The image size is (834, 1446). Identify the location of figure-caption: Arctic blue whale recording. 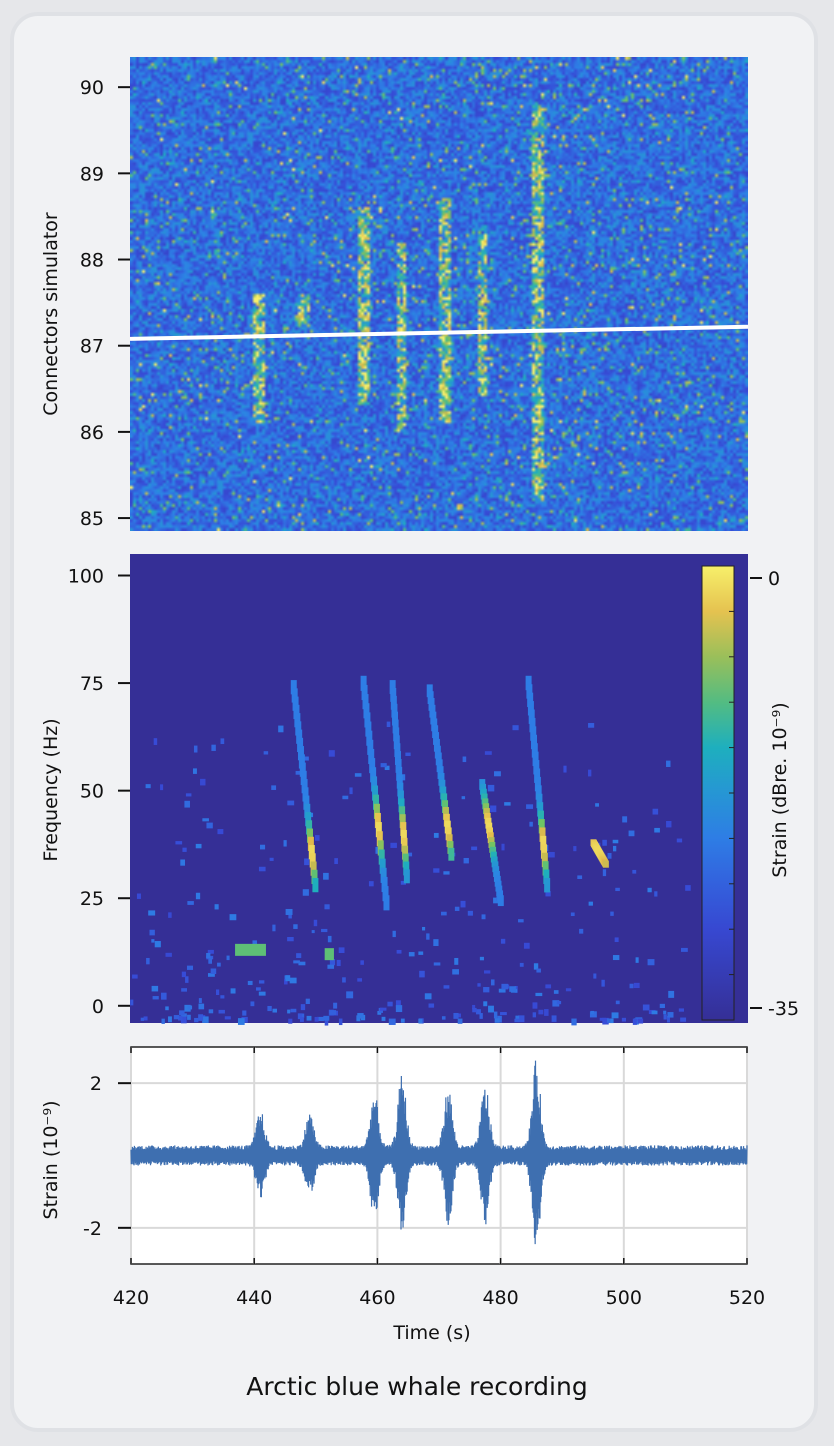
(417, 1386).